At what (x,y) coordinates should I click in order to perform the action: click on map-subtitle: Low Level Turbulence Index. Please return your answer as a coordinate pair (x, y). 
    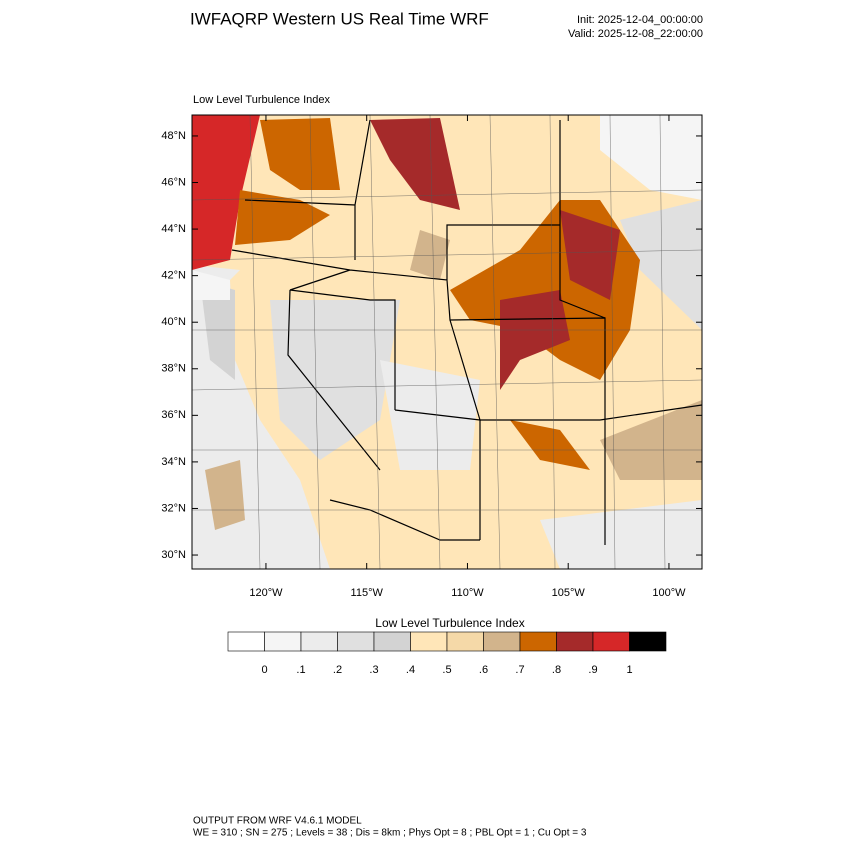
    Looking at the image, I should click on (261, 100).